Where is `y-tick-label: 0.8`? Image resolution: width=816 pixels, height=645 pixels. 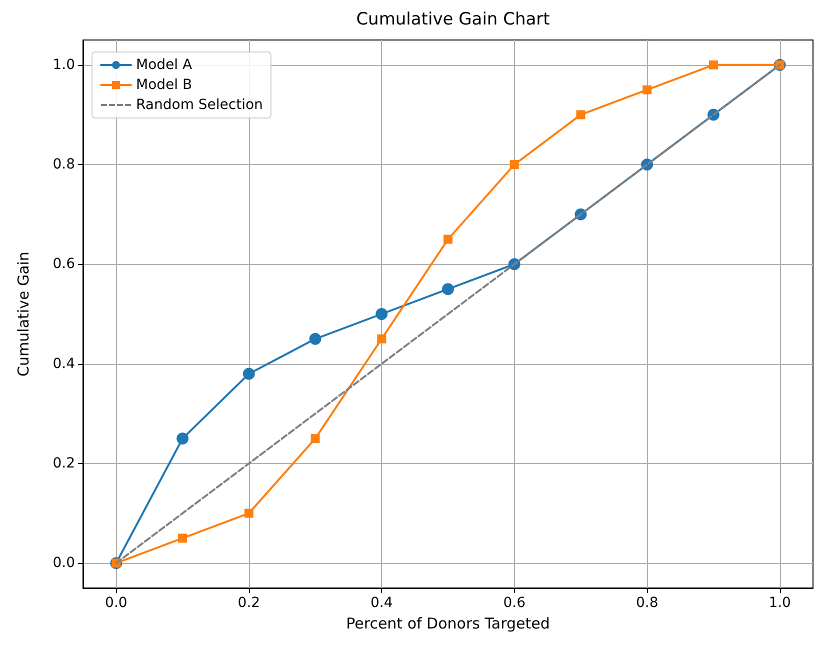 y-tick-label: 0.8 is located at coordinates (63, 164).